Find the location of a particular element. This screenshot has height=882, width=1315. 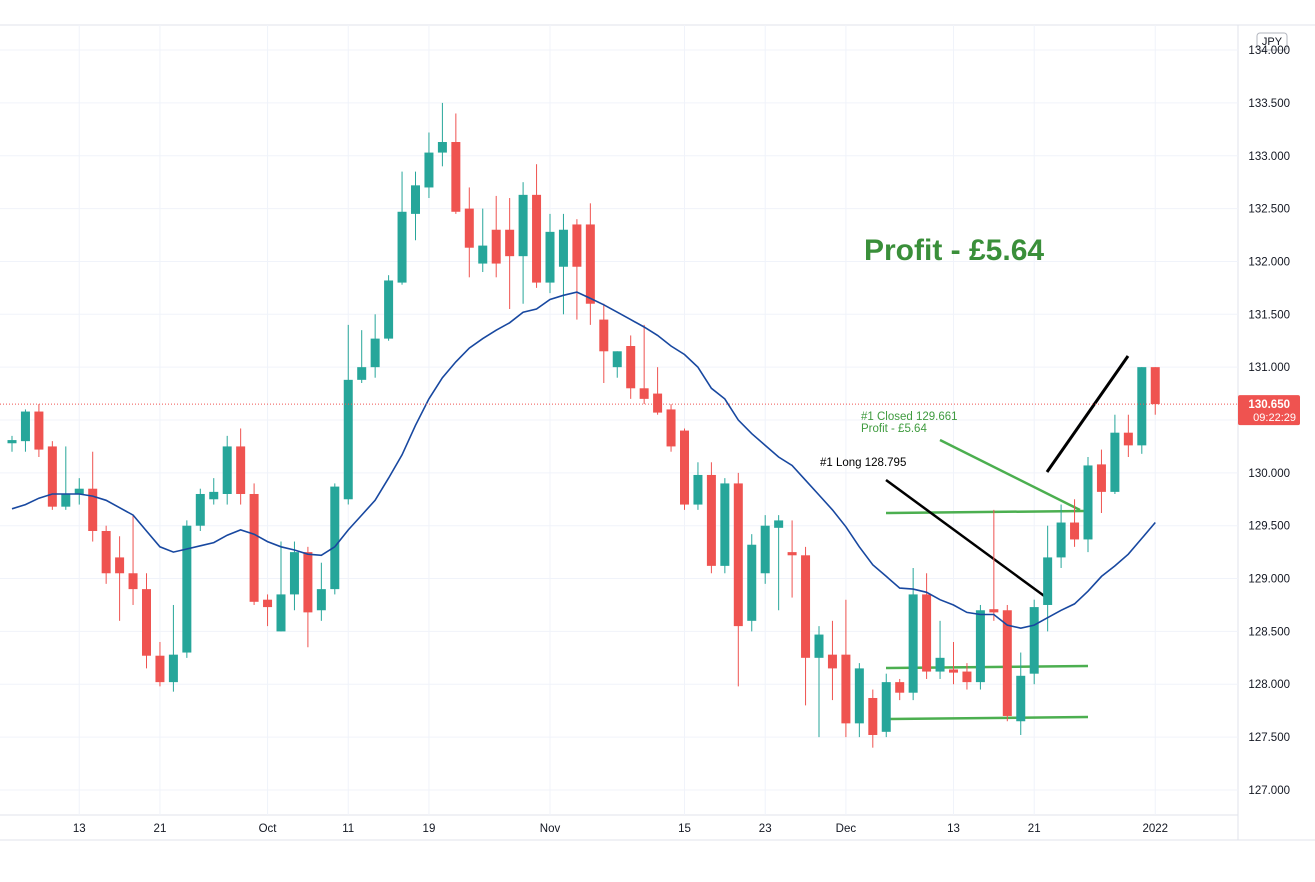

x-tick-label: 11 is located at coordinates (348, 829).